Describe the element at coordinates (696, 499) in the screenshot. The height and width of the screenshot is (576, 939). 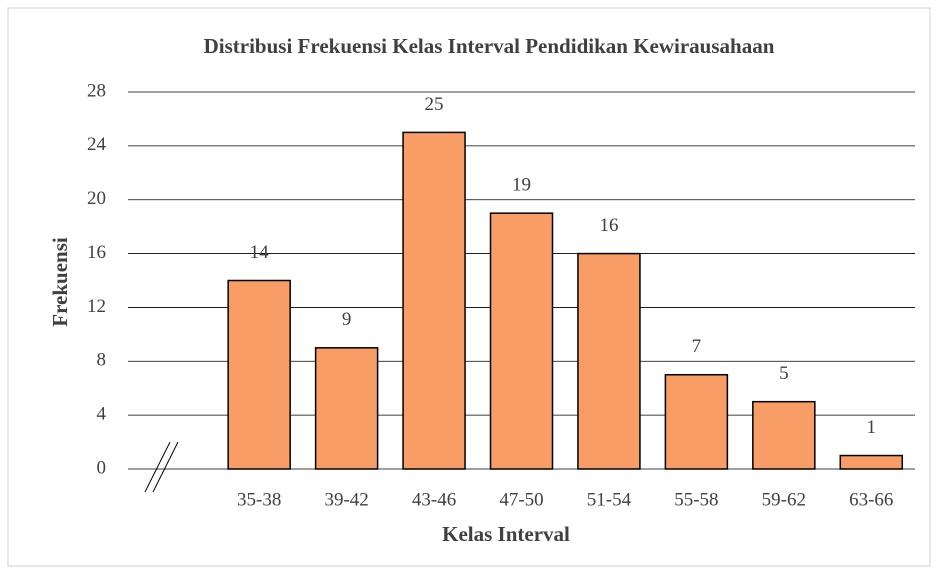
I see `x-tick-label: 55-58` at that location.